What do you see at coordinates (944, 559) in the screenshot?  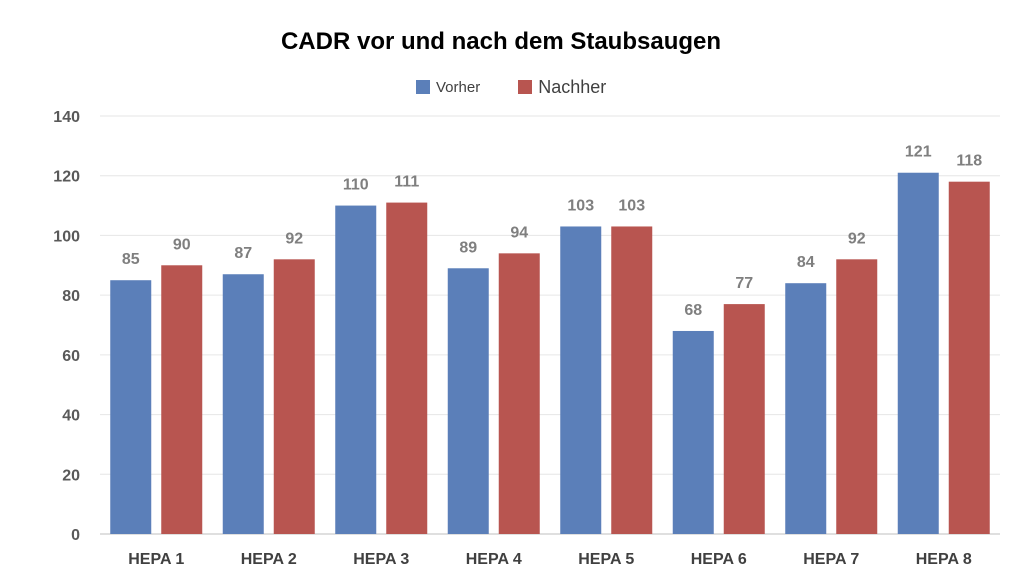 I see `x-tick-label-8: HEPA 8` at bounding box center [944, 559].